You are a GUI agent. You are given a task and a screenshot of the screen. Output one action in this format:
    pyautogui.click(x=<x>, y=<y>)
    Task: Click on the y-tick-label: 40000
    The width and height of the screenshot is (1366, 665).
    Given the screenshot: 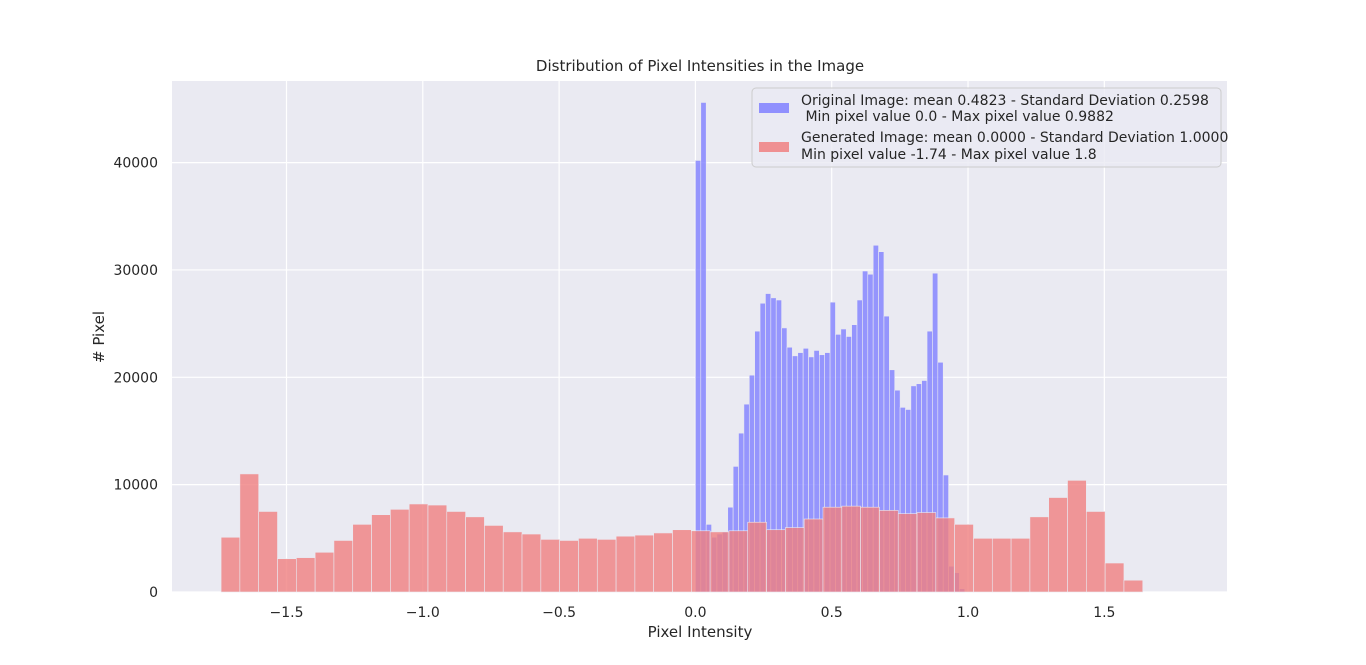 What is the action you would take?
    pyautogui.click(x=135, y=164)
    